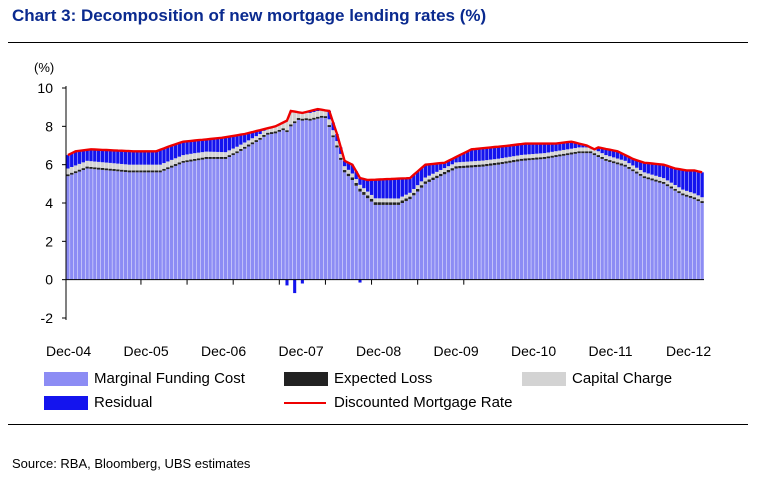 This screenshot has width=768, height=477. I want to click on legend-label-marginal: Marginal Funding Cost, so click(169, 378).